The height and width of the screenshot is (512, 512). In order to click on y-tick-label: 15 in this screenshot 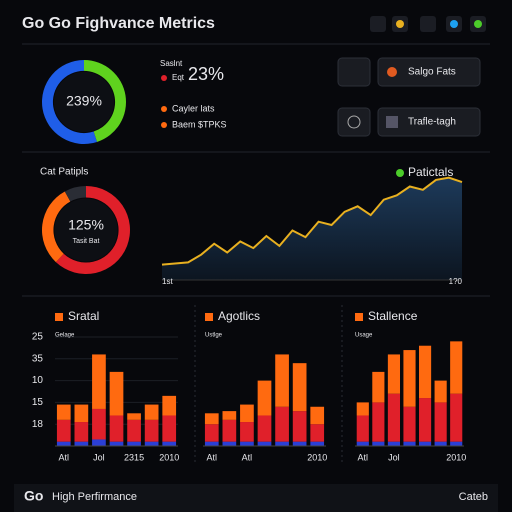, I will do `click(38, 402)`.